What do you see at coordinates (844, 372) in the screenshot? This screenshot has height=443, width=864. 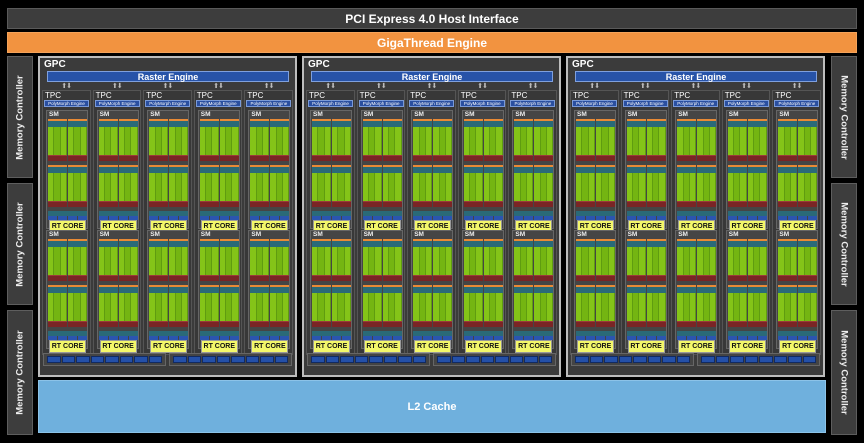 I see `memory-controller-right-3: Memory Controller` at bounding box center [844, 372].